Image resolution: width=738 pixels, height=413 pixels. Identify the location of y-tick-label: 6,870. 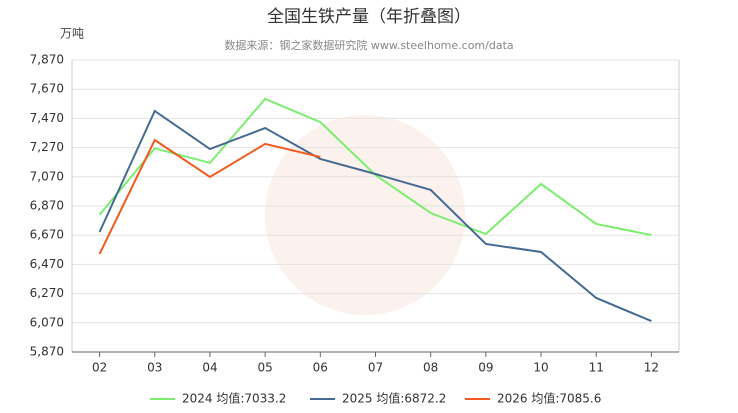
(47, 206).